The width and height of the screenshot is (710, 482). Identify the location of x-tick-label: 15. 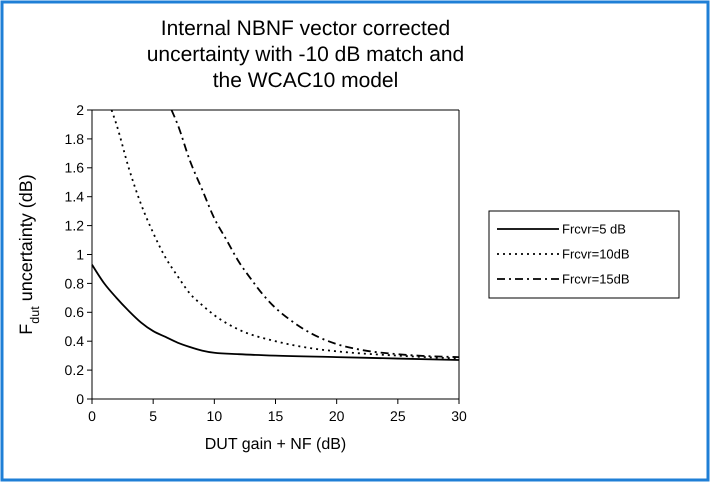
(276, 416).